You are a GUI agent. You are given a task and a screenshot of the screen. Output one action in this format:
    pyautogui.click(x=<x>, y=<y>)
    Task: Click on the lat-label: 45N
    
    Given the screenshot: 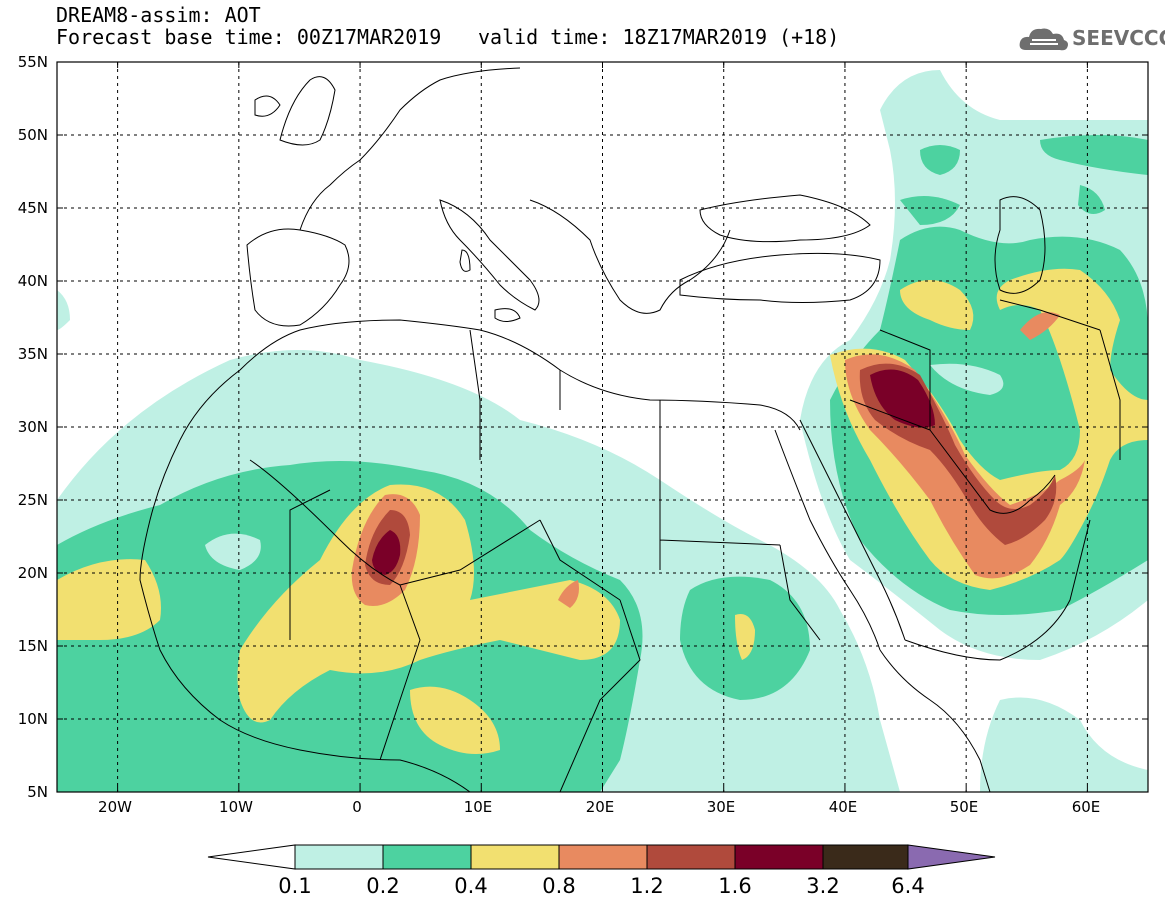 What is the action you would take?
    pyautogui.click(x=33, y=208)
    